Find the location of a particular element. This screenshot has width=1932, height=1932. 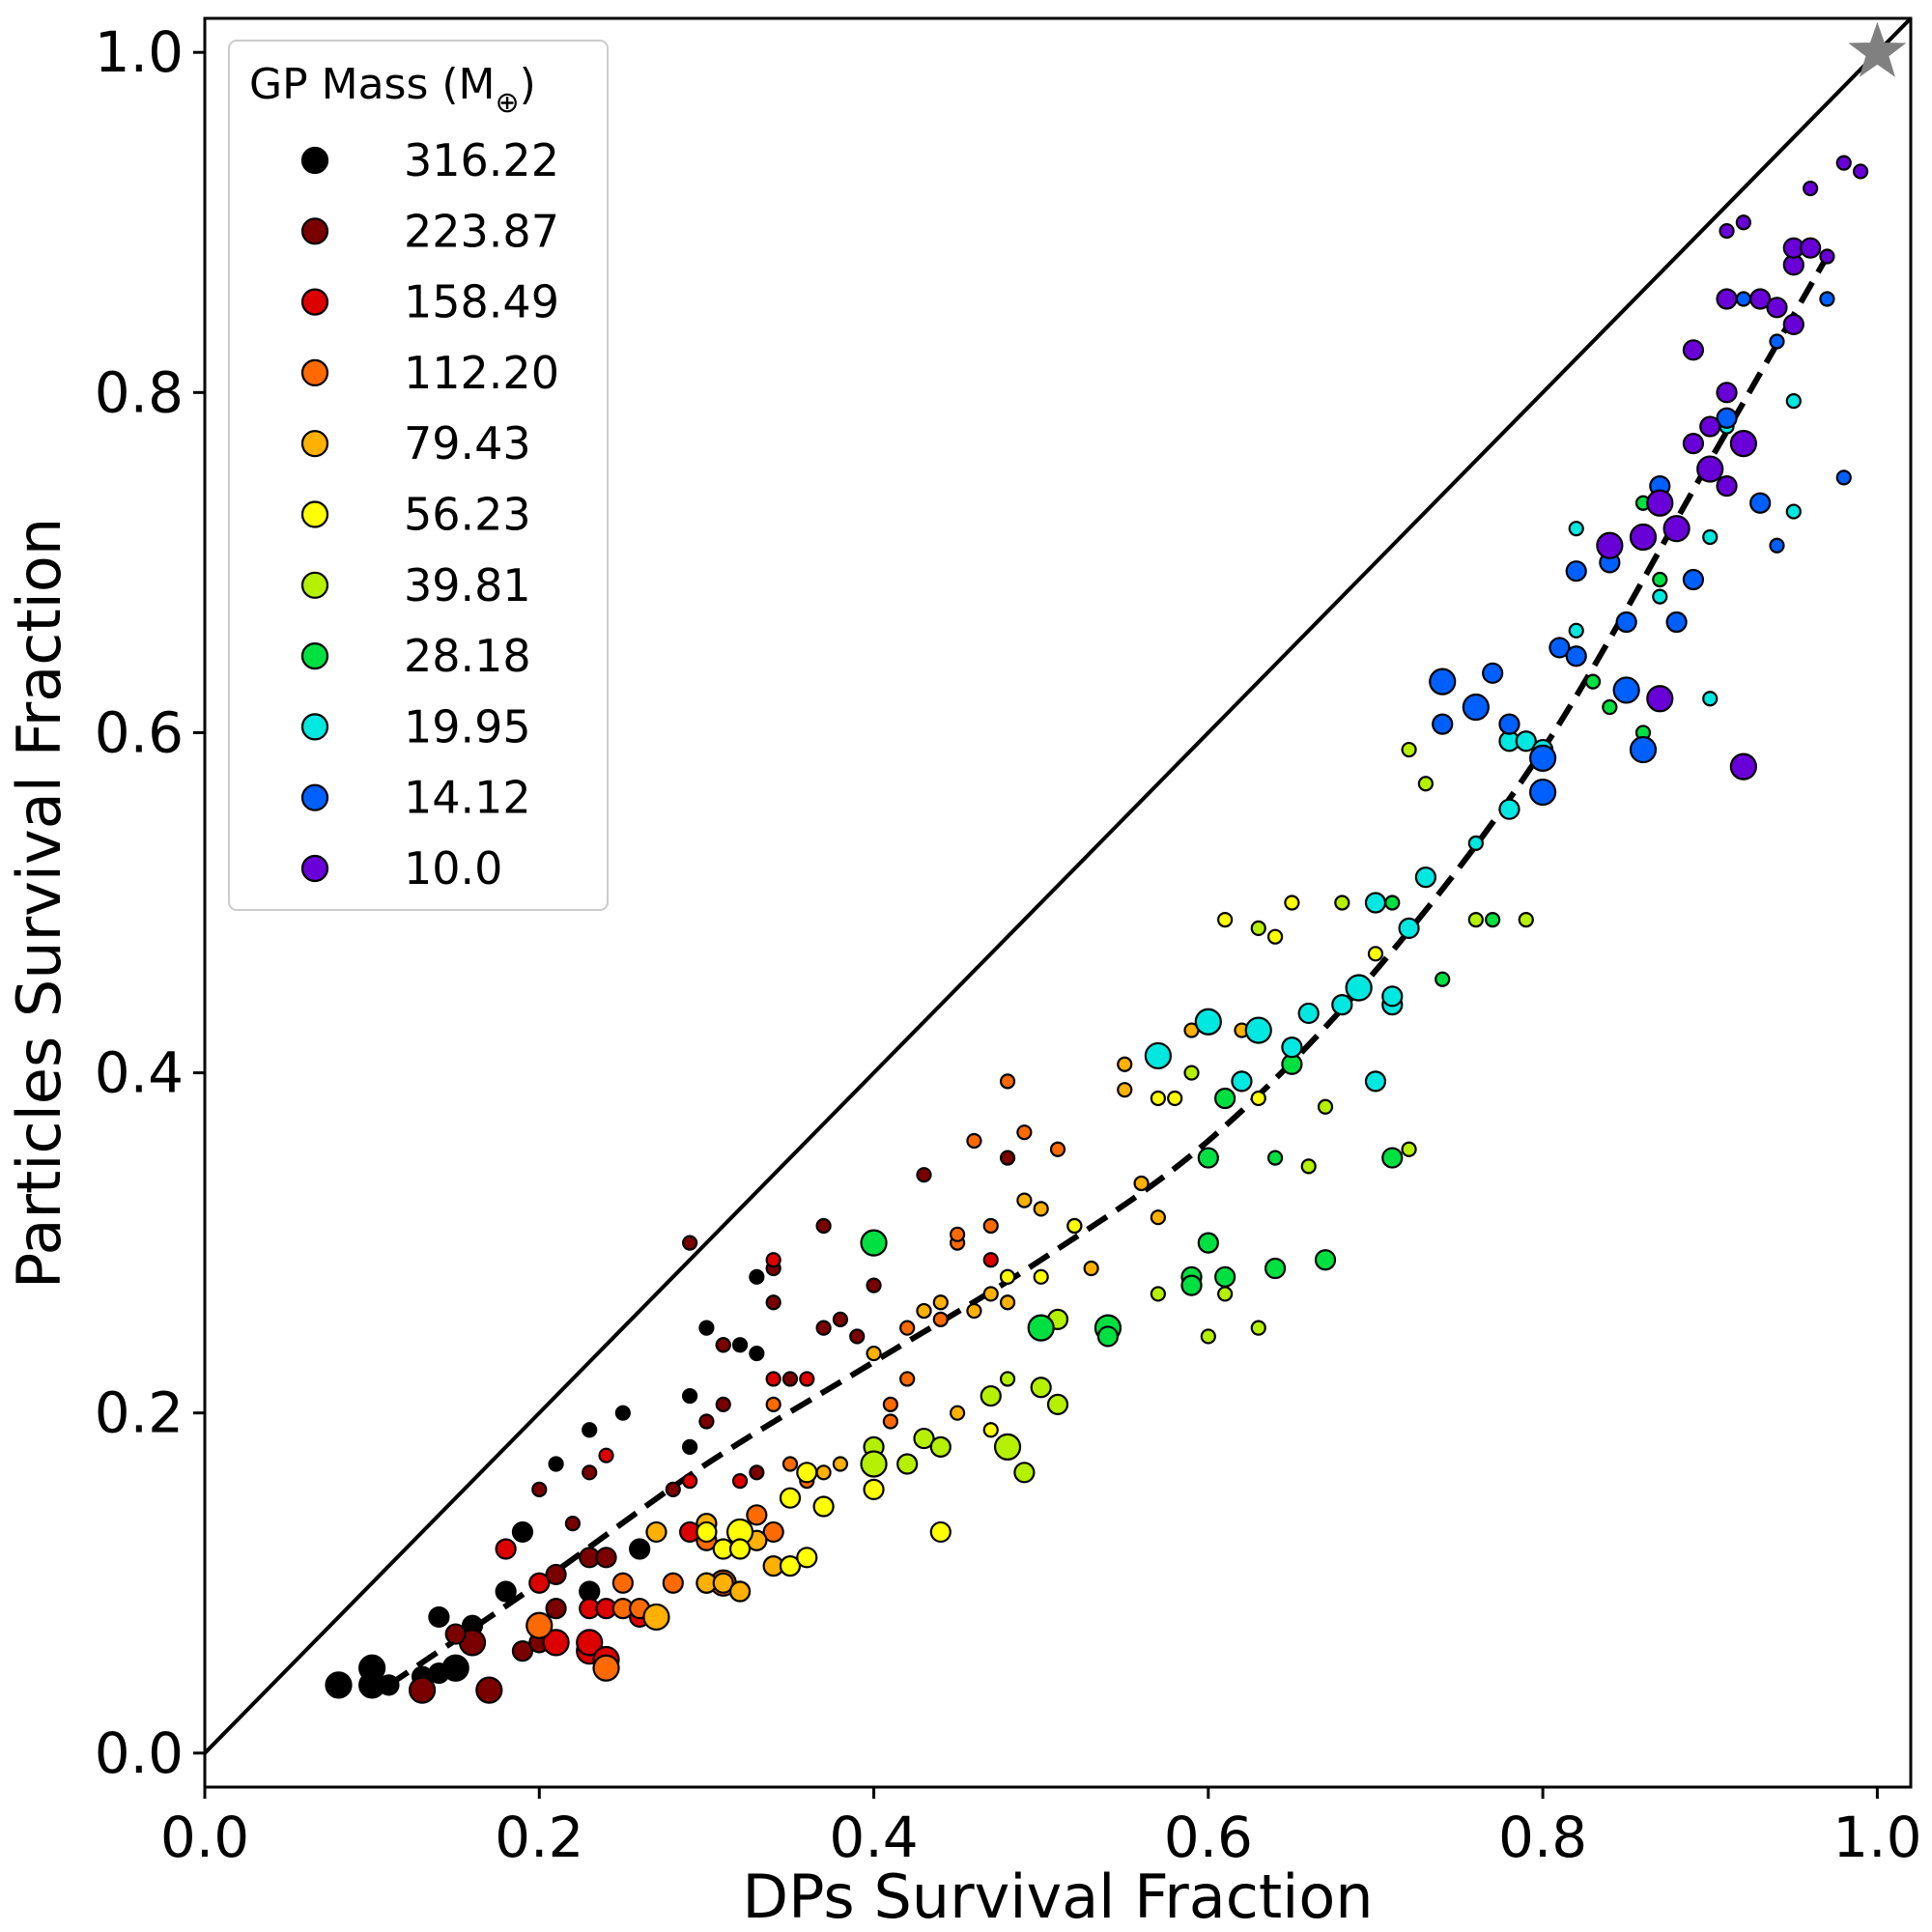

legend-box is located at coordinates (418, 475).